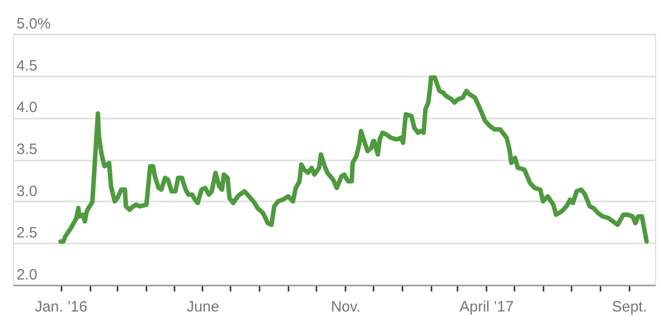 This screenshot has width=661, height=328. Describe the element at coordinates (27, 65) in the screenshot. I see `y-tick-label: 4.5` at that location.